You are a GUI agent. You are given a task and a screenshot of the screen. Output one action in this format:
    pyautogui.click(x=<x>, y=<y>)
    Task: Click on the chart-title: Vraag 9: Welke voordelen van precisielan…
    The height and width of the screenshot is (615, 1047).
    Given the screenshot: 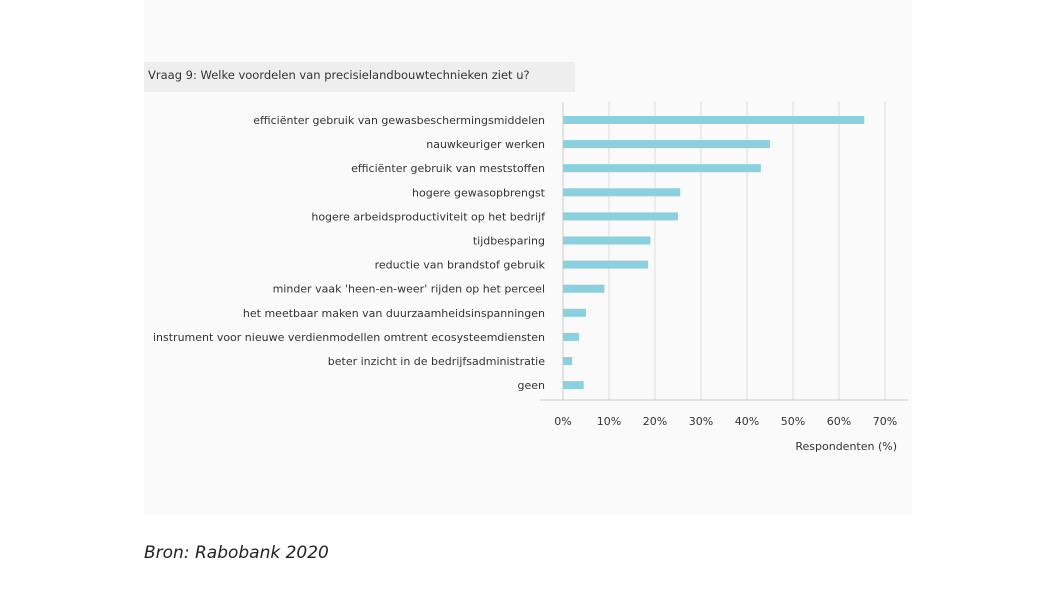 What is the action you would take?
    pyautogui.click(x=339, y=75)
    